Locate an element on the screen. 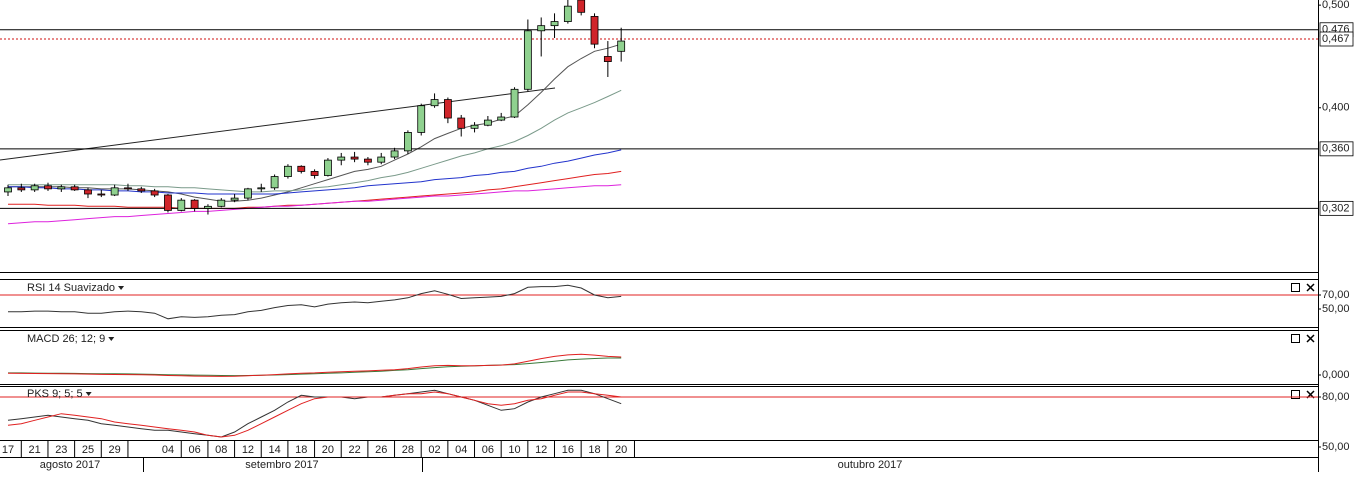 This screenshot has height=477, width=1354. price-label: 0,360 is located at coordinates (1336, 149).